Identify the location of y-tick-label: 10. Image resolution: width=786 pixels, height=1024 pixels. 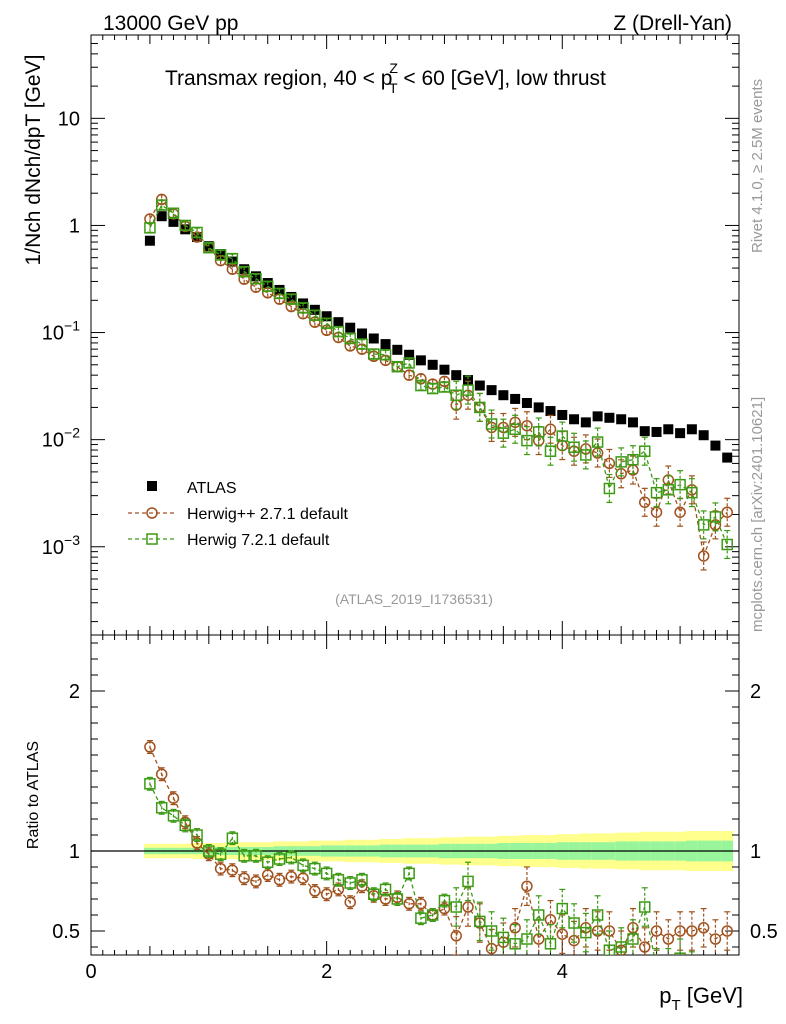
(69, 119).